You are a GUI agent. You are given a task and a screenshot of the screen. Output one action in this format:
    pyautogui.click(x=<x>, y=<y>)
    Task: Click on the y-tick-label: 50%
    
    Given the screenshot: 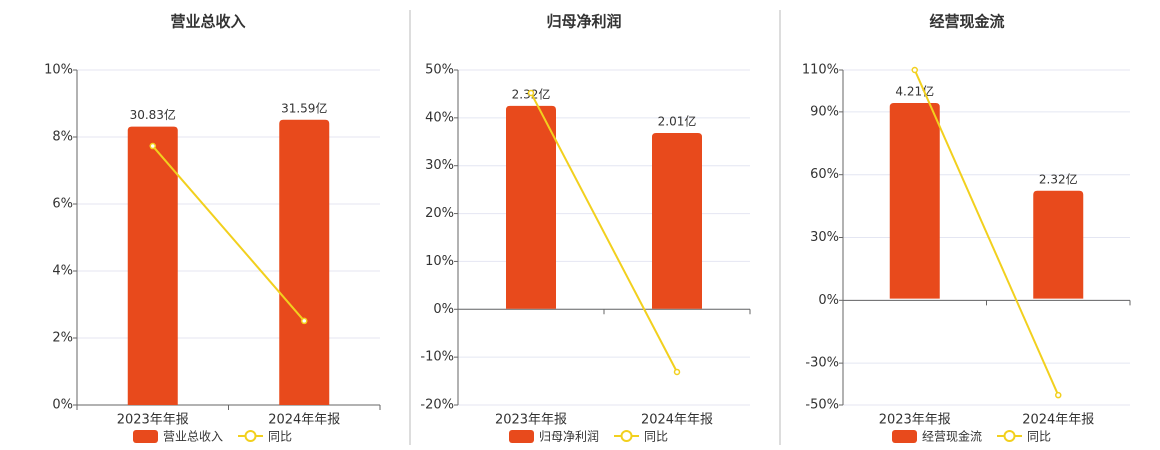 What is the action you would take?
    pyautogui.click(x=439, y=70)
    